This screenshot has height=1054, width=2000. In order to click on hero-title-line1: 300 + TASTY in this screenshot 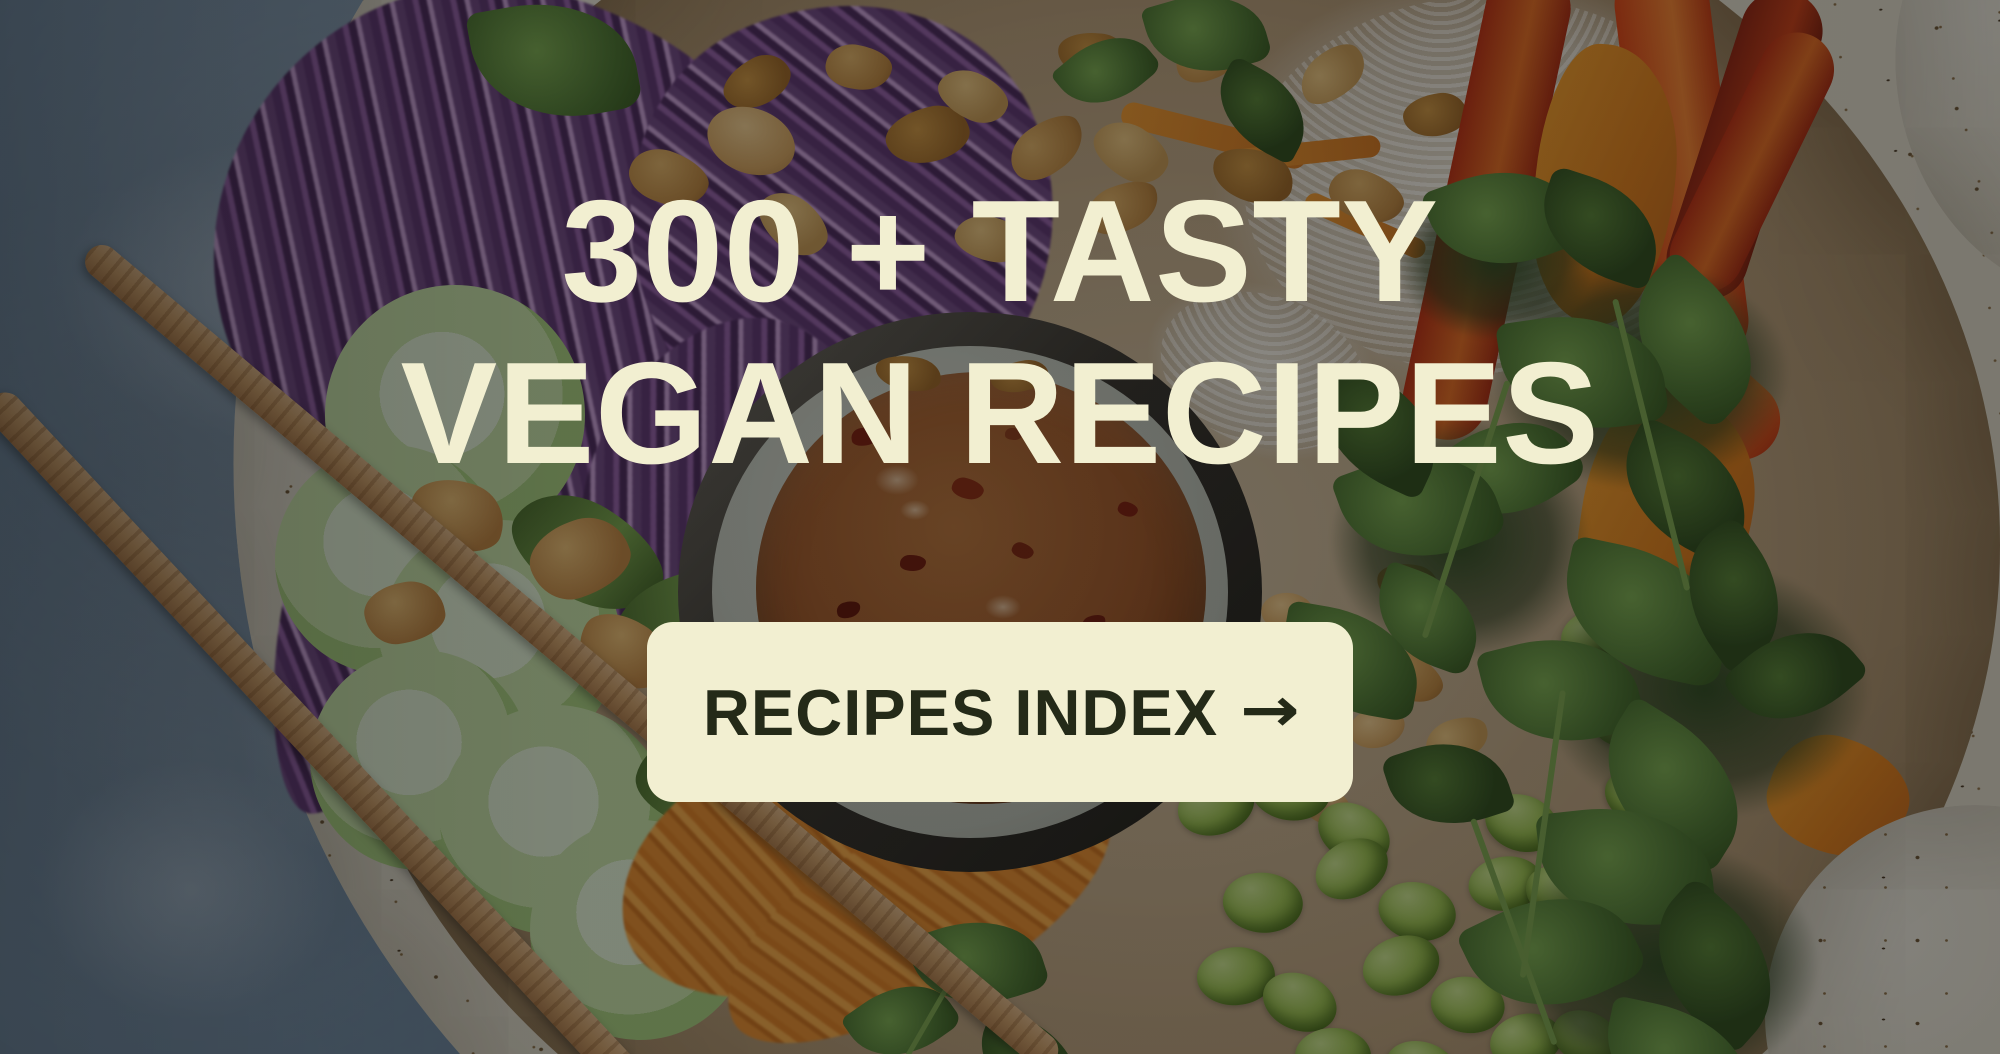, I will do `click(1000, 251)`.